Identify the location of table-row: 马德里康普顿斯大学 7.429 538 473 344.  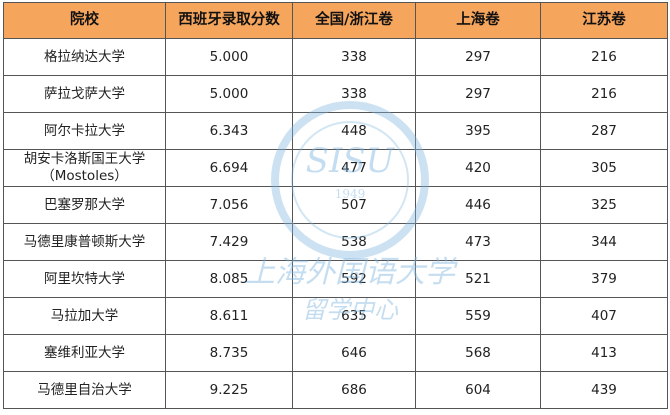
(335, 242).